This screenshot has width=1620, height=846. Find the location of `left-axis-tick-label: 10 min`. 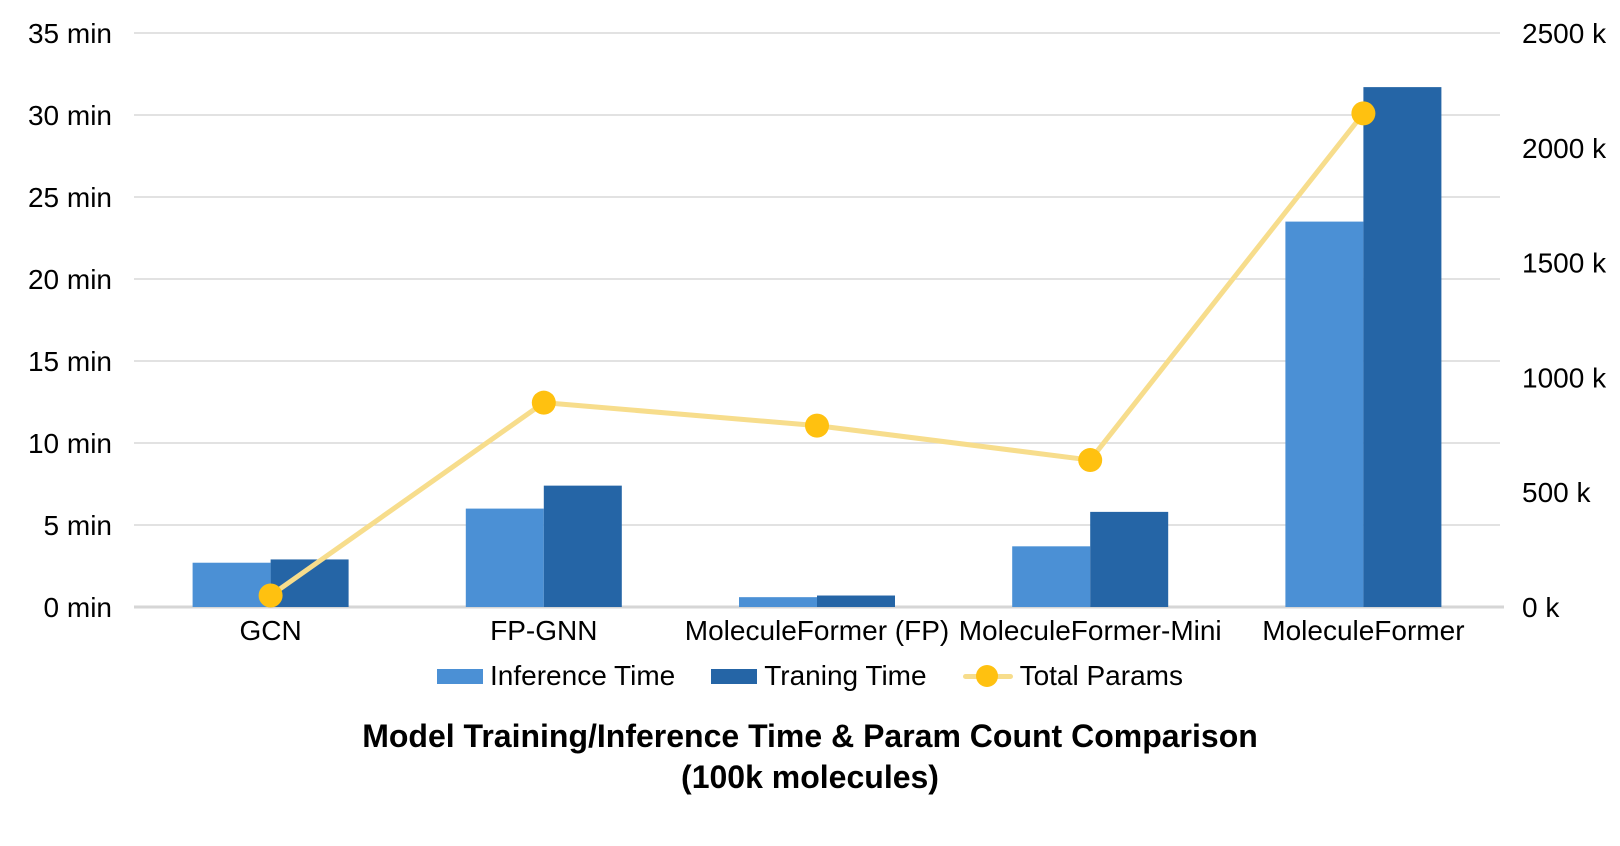

left-axis-tick-label: 10 min is located at coordinates (70, 443).